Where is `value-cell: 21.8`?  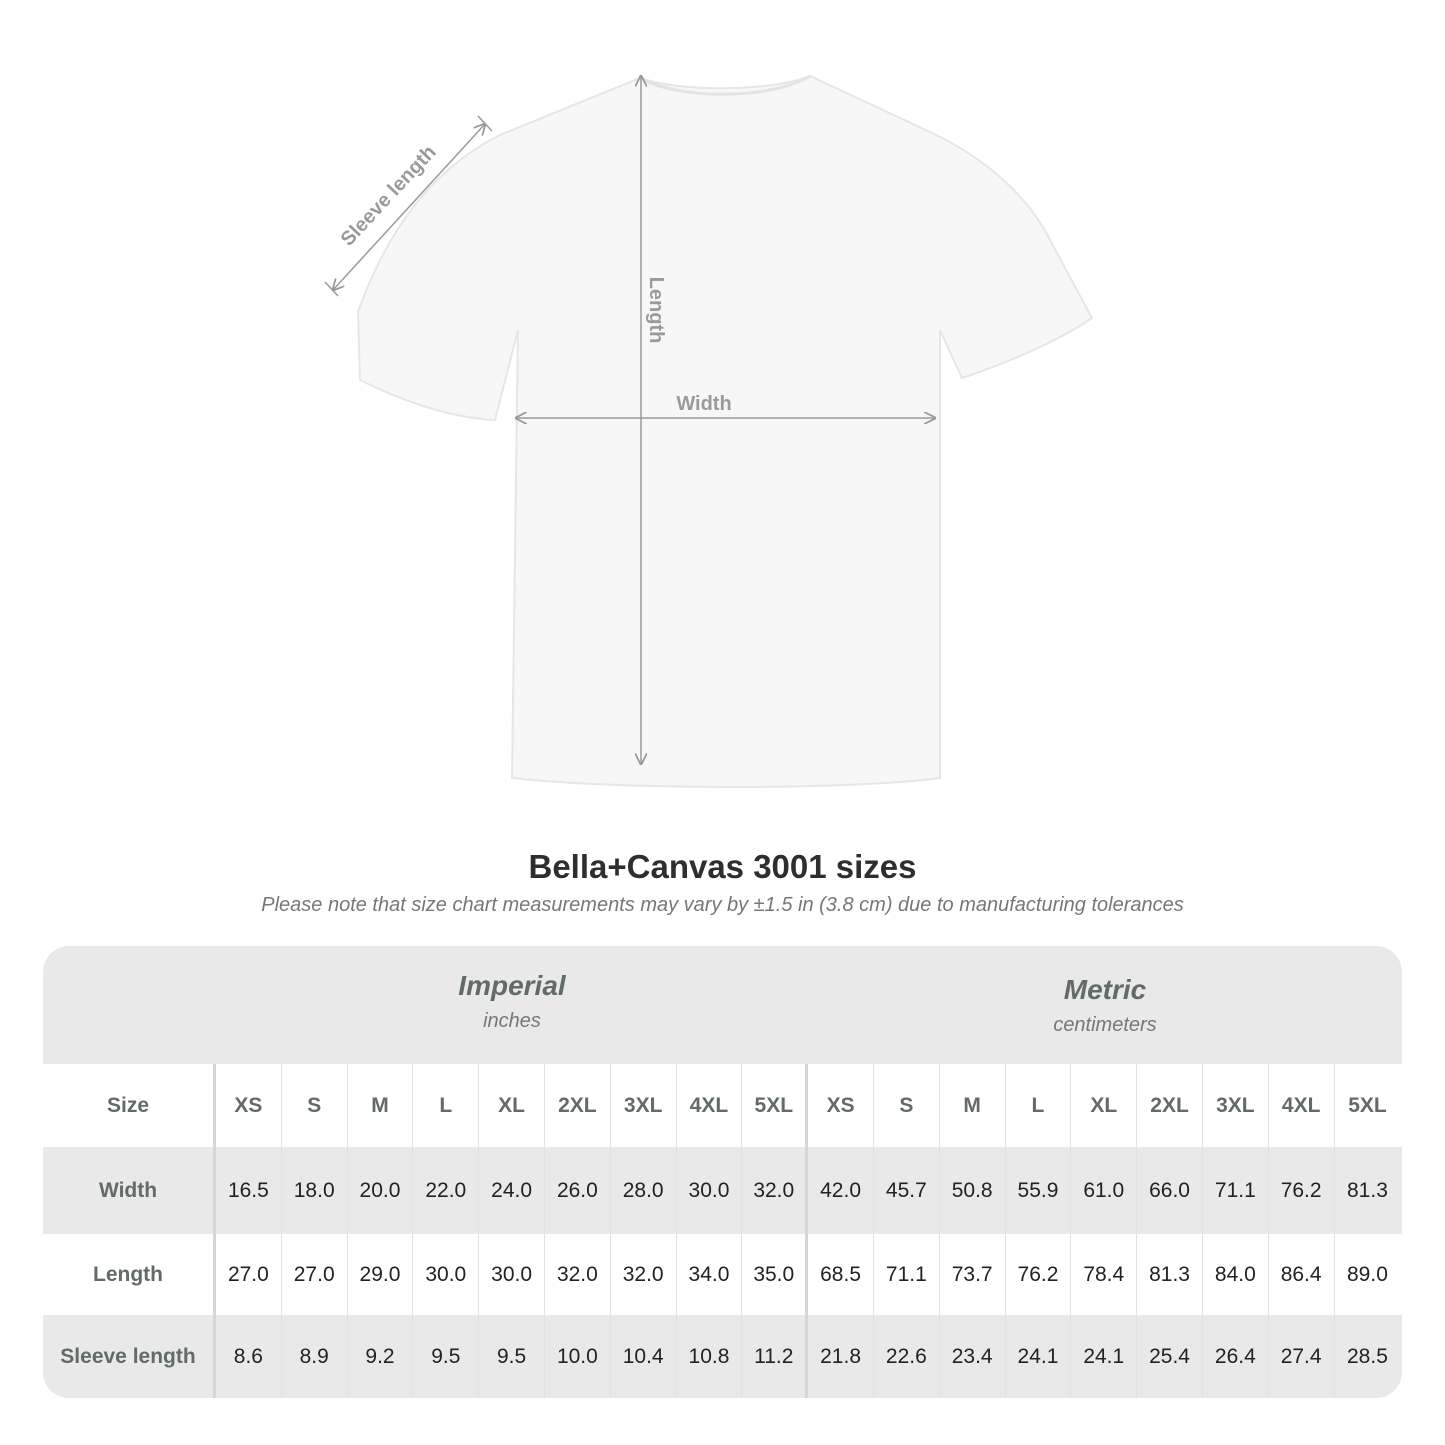 value-cell: 21.8 is located at coordinates (841, 1356).